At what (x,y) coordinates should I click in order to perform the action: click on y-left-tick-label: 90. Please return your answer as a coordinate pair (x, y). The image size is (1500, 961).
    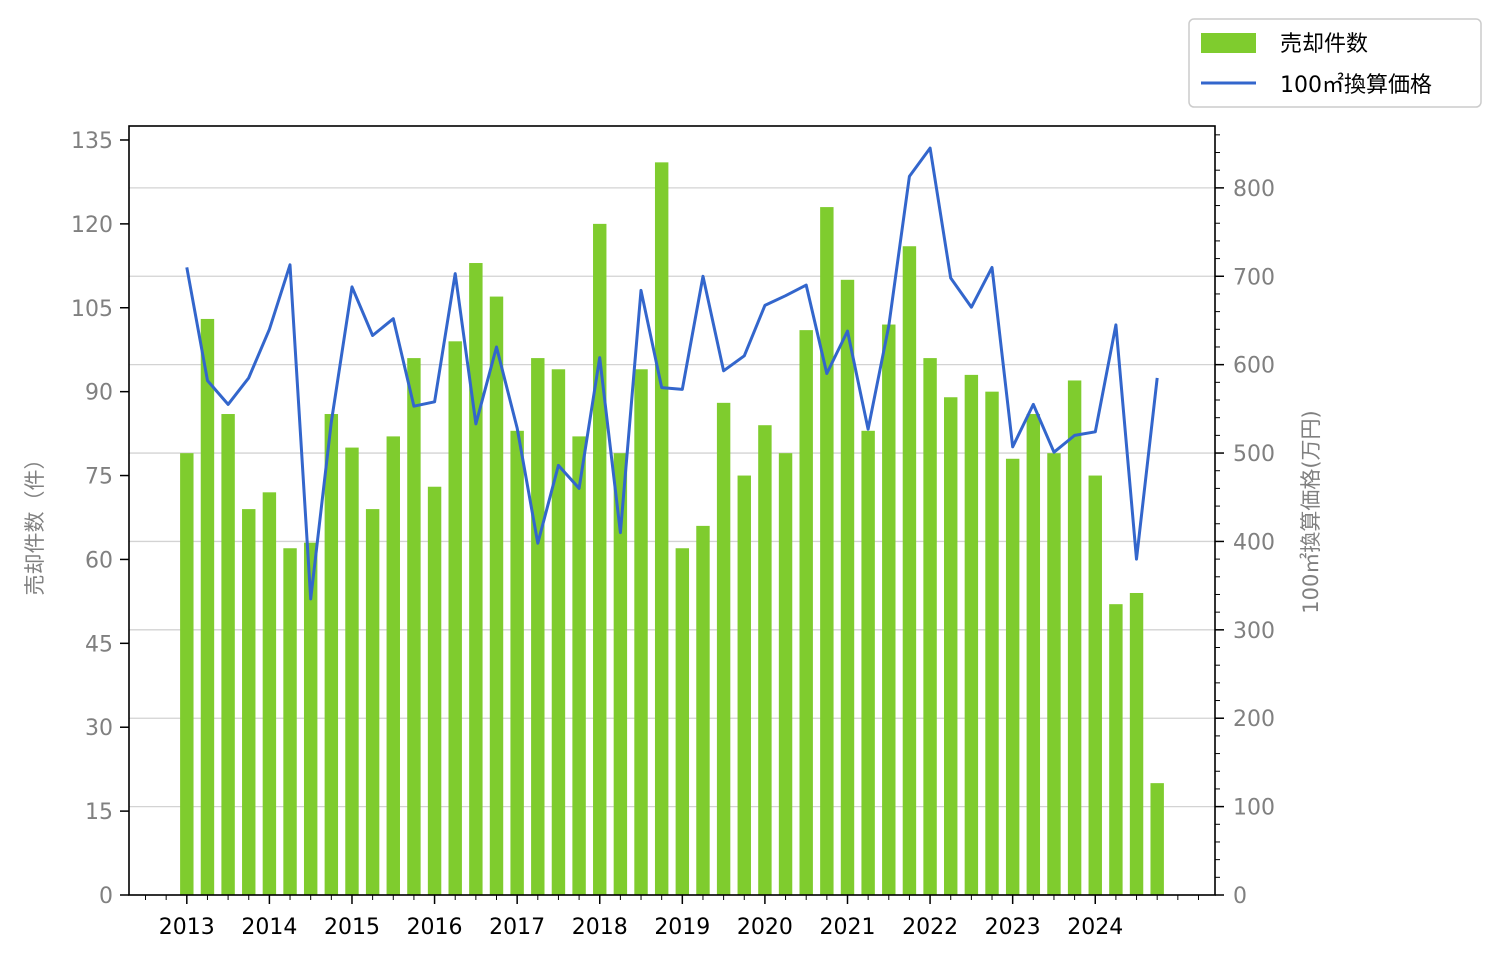
    Looking at the image, I should click on (99, 393).